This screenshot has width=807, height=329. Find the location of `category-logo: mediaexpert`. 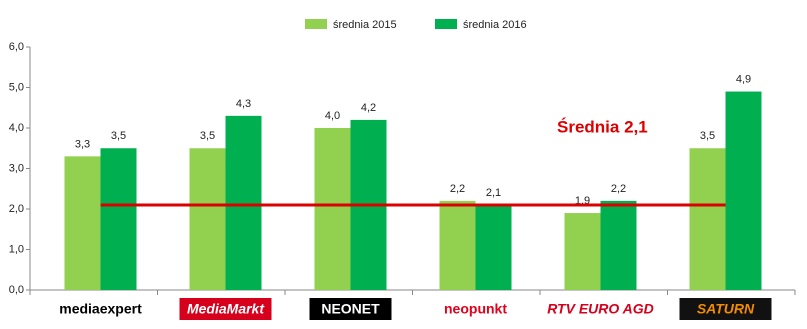

category-logo: mediaexpert is located at coordinates (100, 309).